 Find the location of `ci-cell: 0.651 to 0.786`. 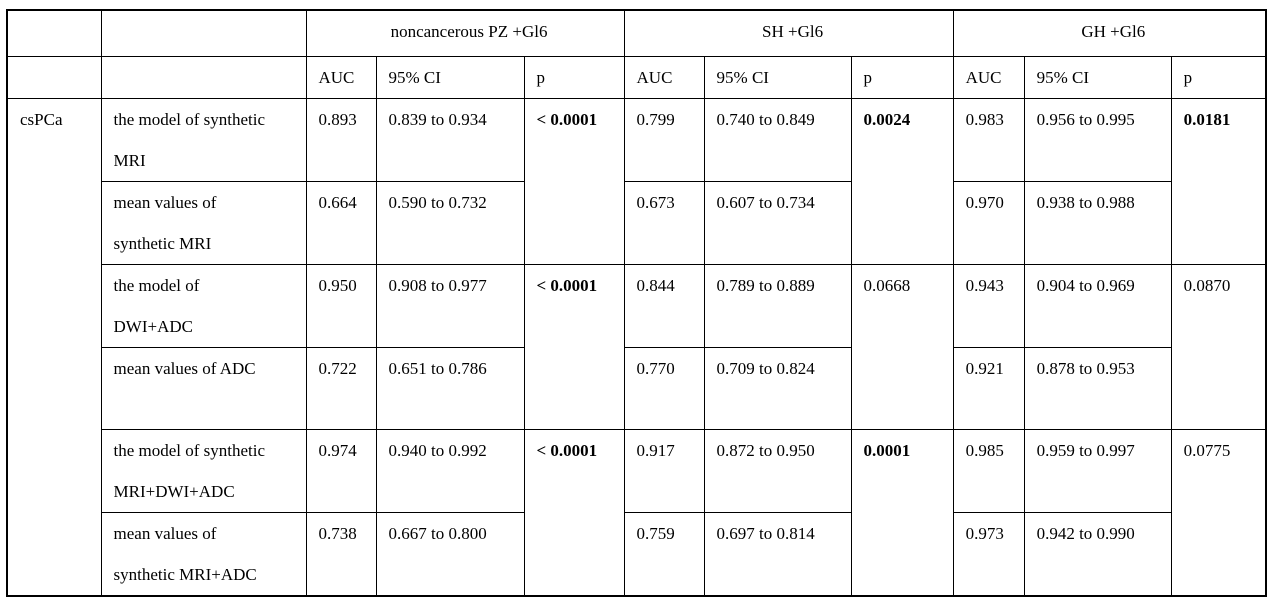

ci-cell: 0.651 to 0.786 is located at coordinates (450, 388).